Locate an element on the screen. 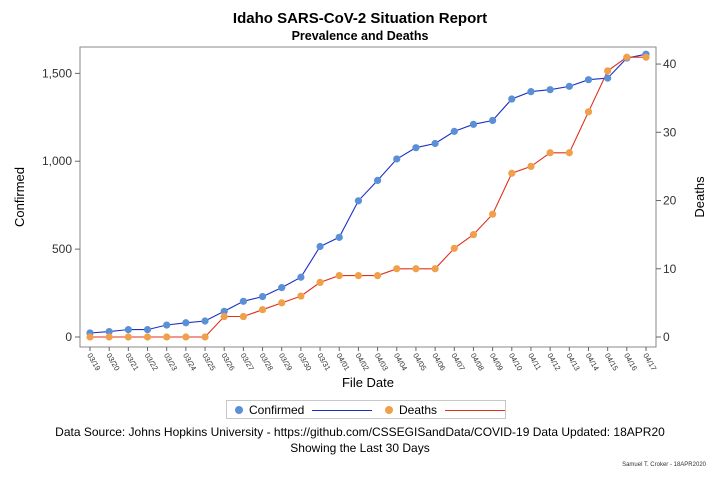  x-tick-label: 03/27 is located at coordinates (247, 362).